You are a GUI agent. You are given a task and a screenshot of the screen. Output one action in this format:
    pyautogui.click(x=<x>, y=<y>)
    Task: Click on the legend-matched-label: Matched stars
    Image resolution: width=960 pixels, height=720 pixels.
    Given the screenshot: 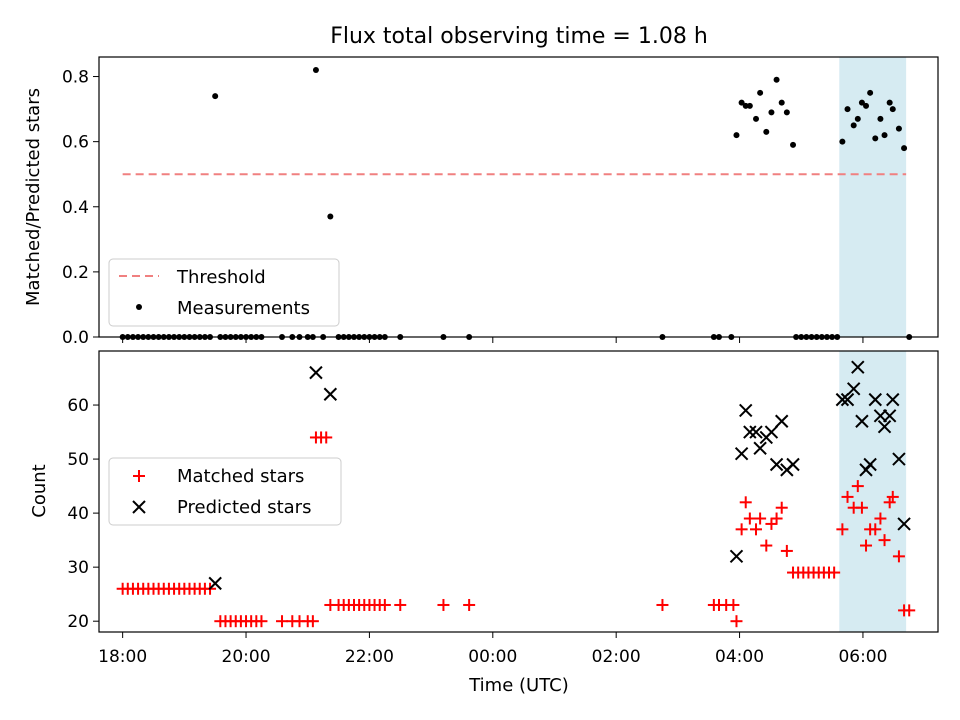 What is the action you would take?
    pyautogui.click(x=240, y=476)
    